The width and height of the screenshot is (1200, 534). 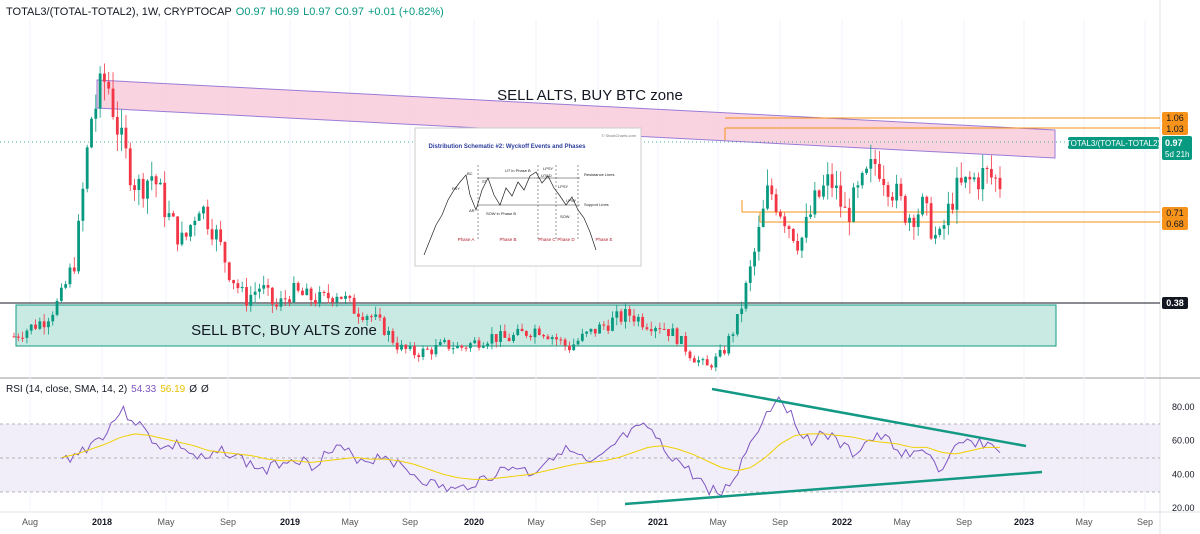 What do you see at coordinates (603, 239) in the screenshot?
I see `inset-phase-e: Phase E` at bounding box center [603, 239].